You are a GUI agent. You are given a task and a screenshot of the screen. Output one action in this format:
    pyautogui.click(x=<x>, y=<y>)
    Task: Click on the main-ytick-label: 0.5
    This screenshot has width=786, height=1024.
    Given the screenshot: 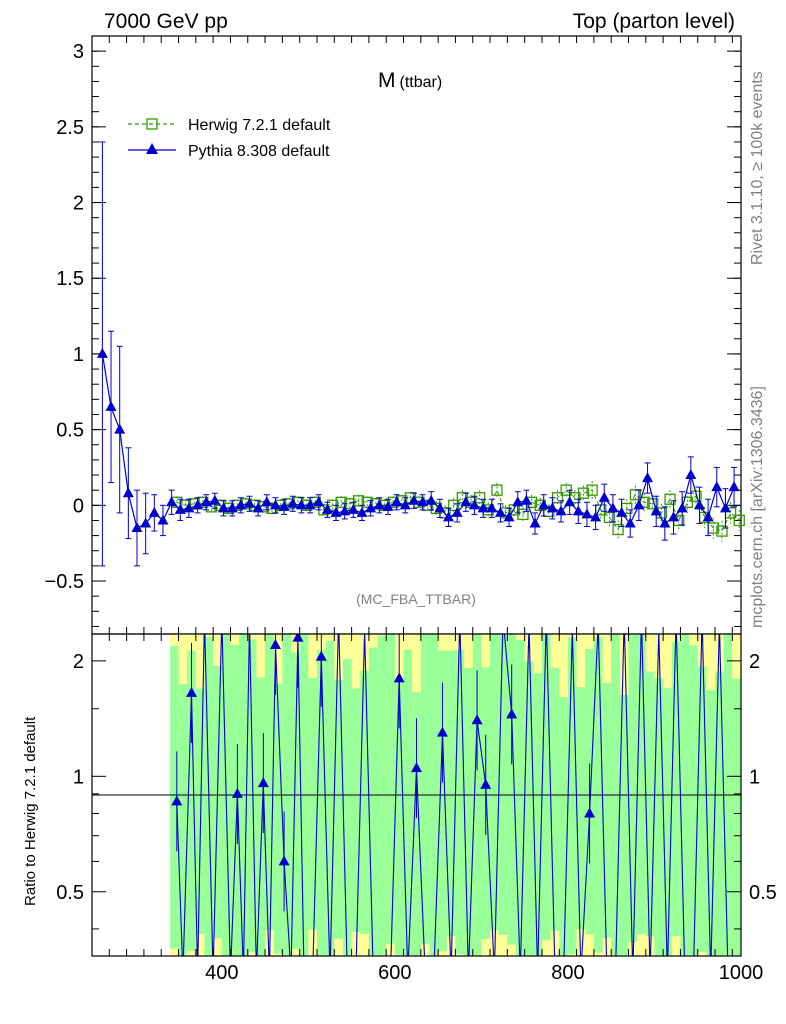 What is the action you would take?
    pyautogui.click(x=70, y=431)
    